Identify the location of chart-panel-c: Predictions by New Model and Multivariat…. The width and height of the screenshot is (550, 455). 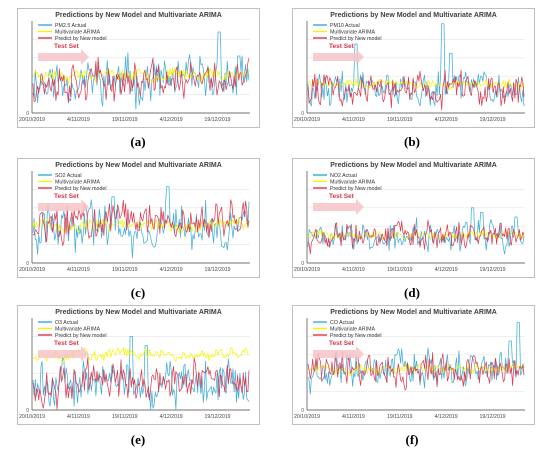
(138, 218).